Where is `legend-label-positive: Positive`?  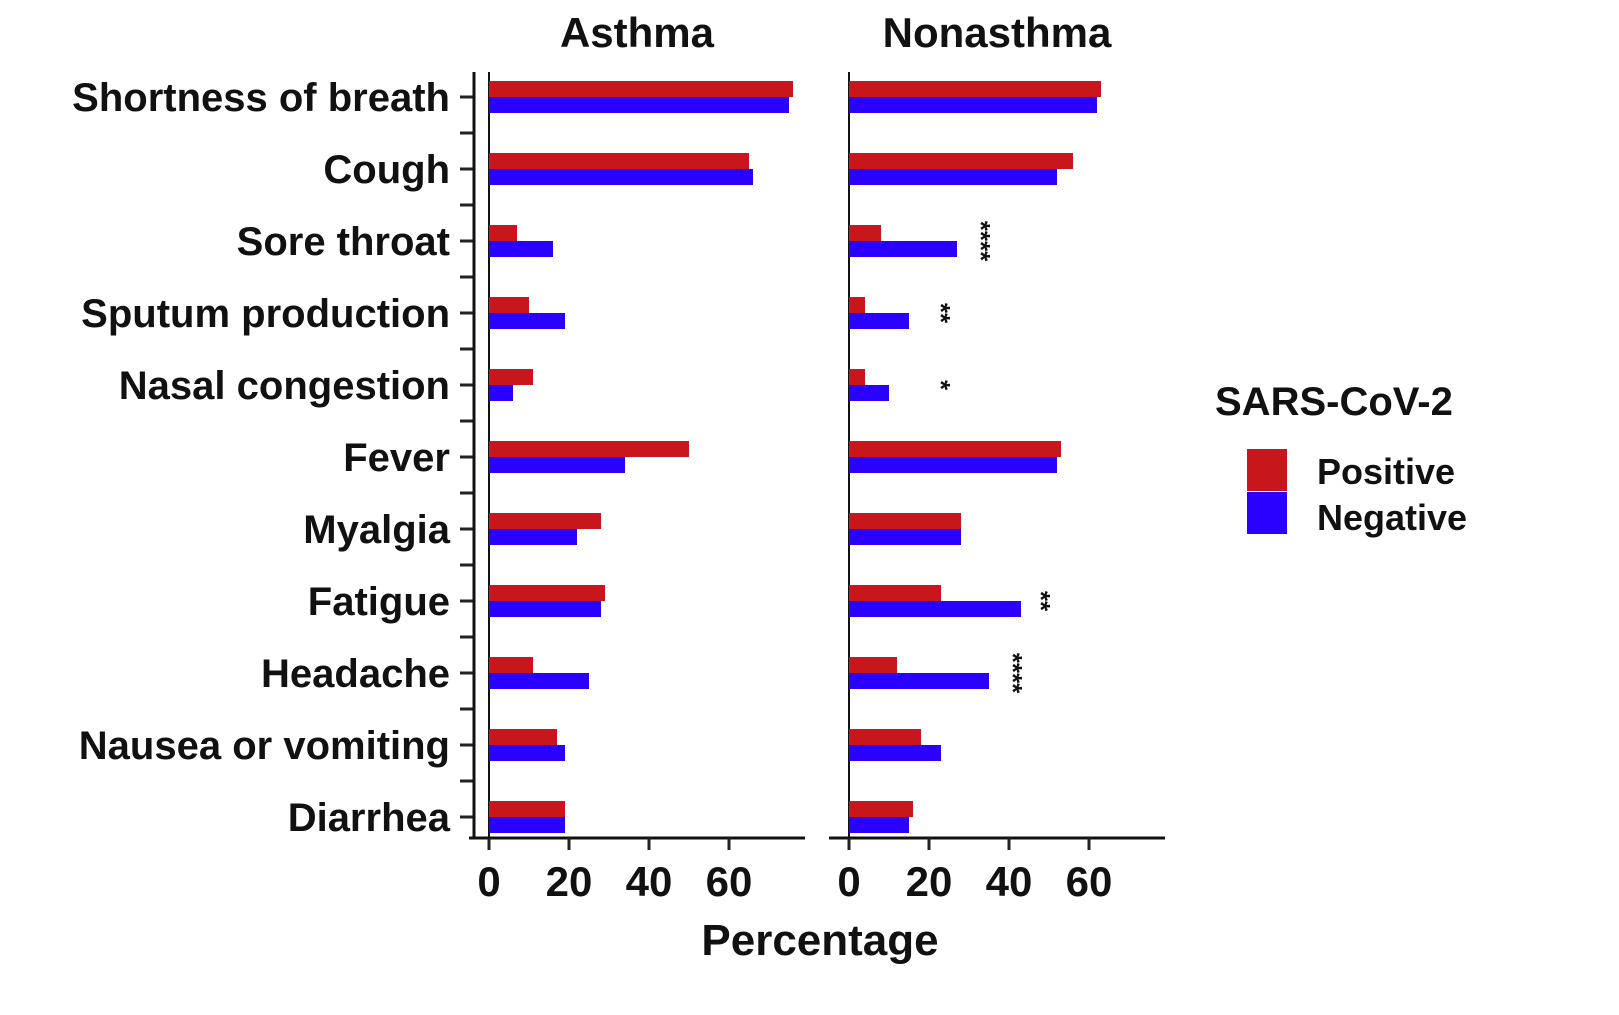 legend-label-positive: Positive is located at coordinates (1386, 471).